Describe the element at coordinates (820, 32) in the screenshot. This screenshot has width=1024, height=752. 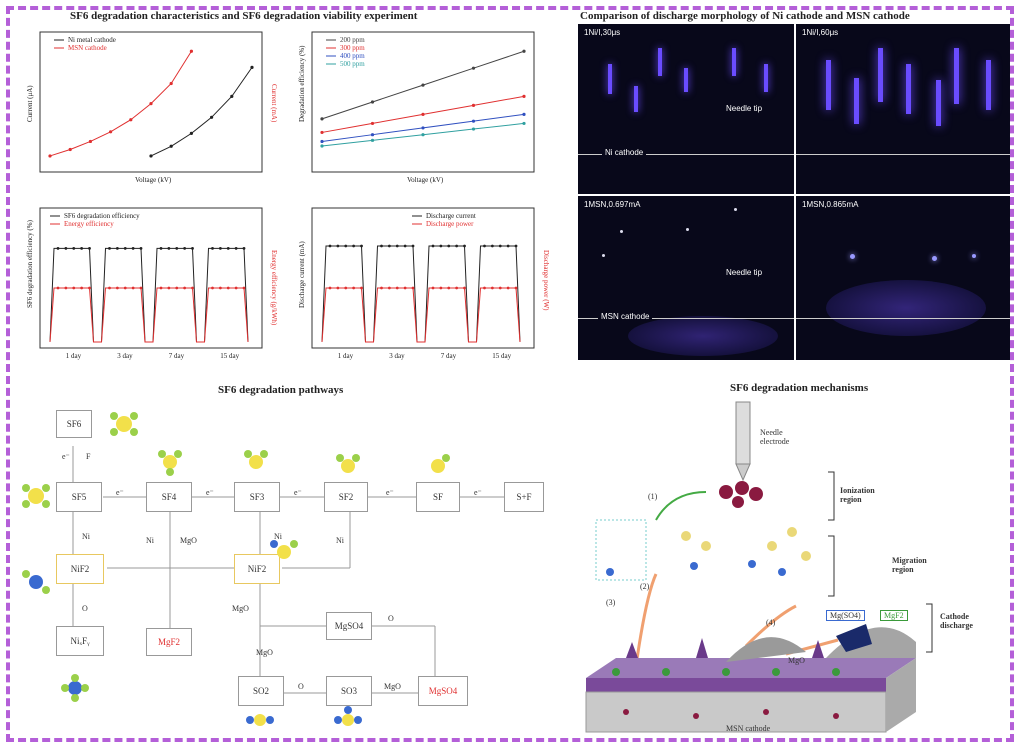
I see `photo-label: 1Ni/I,60μs` at that location.